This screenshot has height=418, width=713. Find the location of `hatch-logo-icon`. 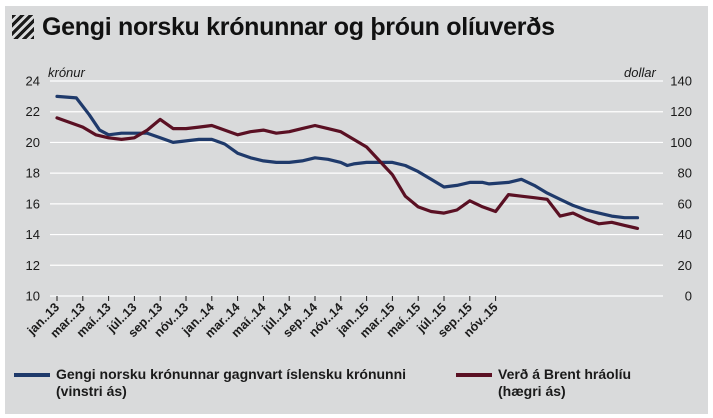

hatch-logo-icon is located at coordinates (23, 27).